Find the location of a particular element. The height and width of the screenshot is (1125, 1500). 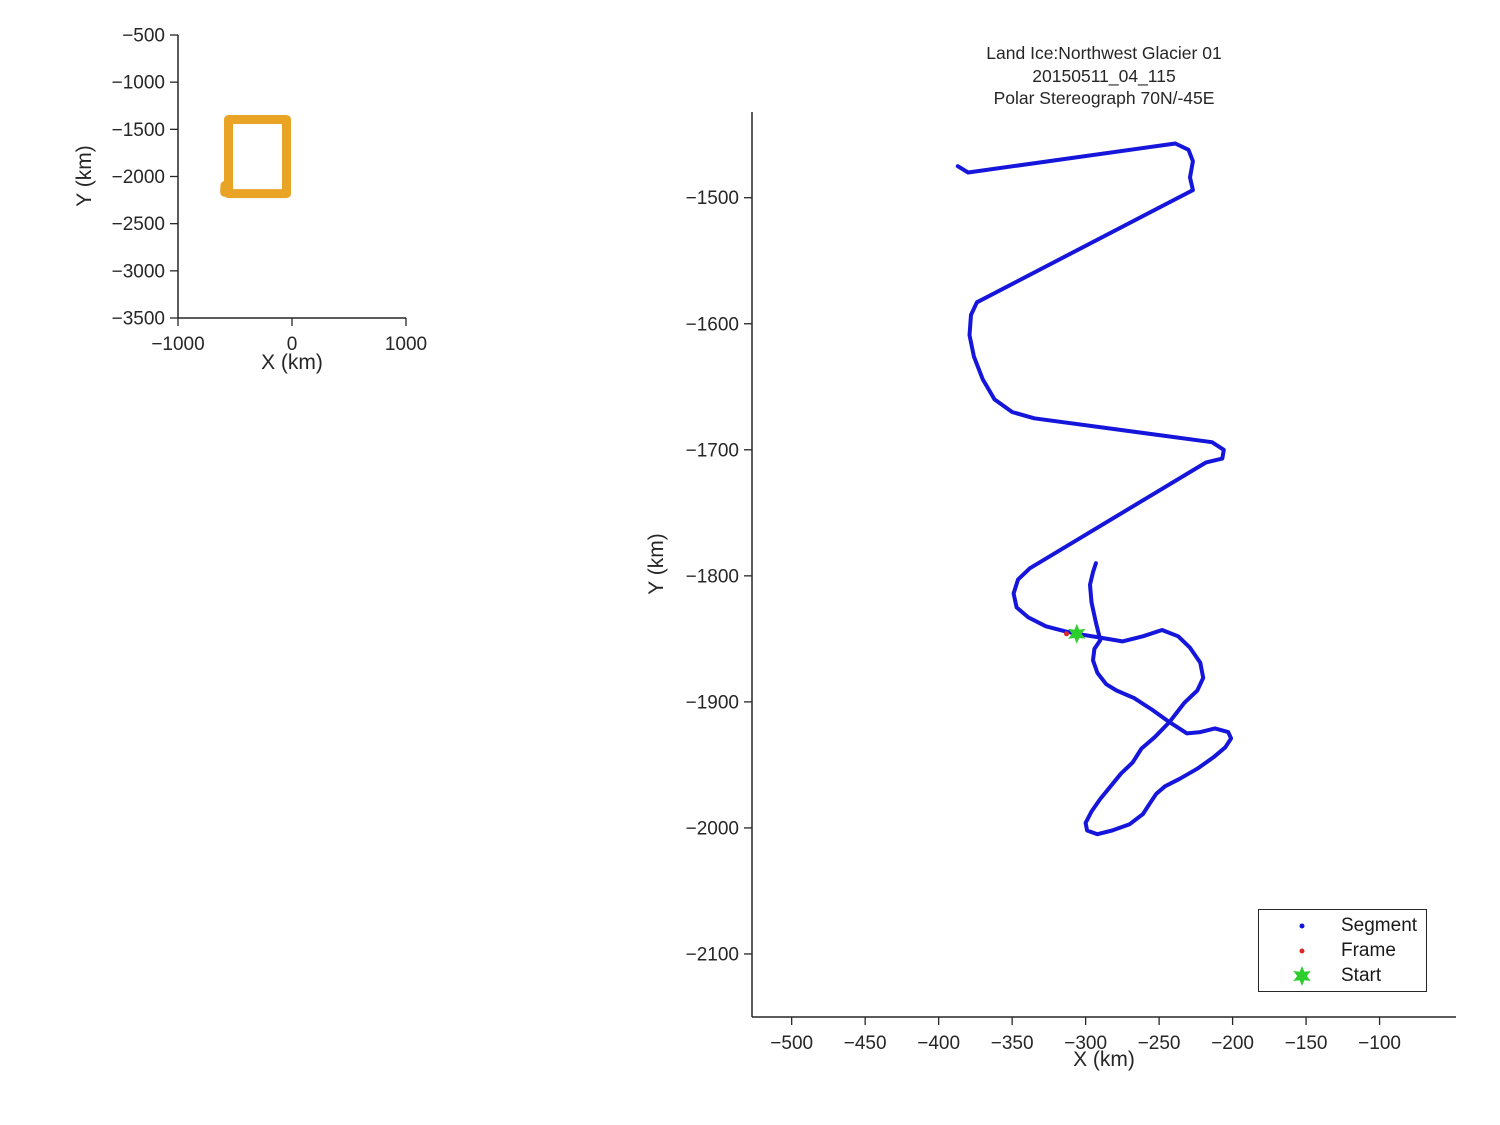

x-tick-label: −200 is located at coordinates (1232, 1043).